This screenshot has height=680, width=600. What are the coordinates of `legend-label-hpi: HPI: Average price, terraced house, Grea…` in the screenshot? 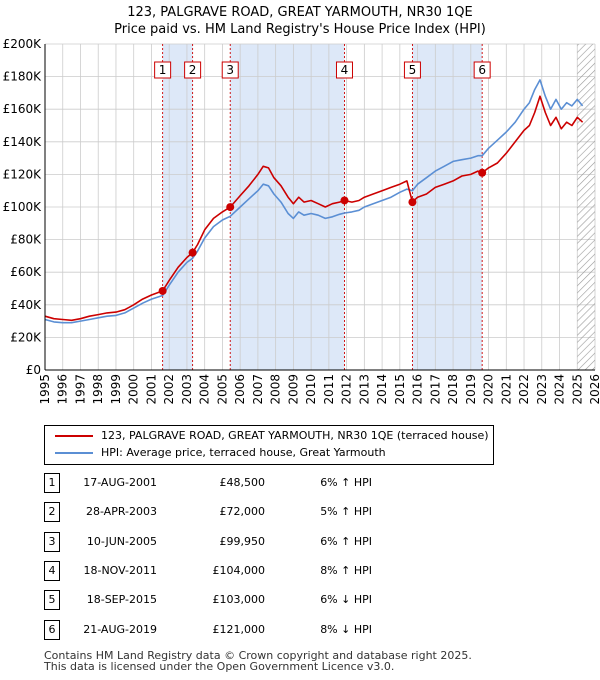 It's located at (243, 452).